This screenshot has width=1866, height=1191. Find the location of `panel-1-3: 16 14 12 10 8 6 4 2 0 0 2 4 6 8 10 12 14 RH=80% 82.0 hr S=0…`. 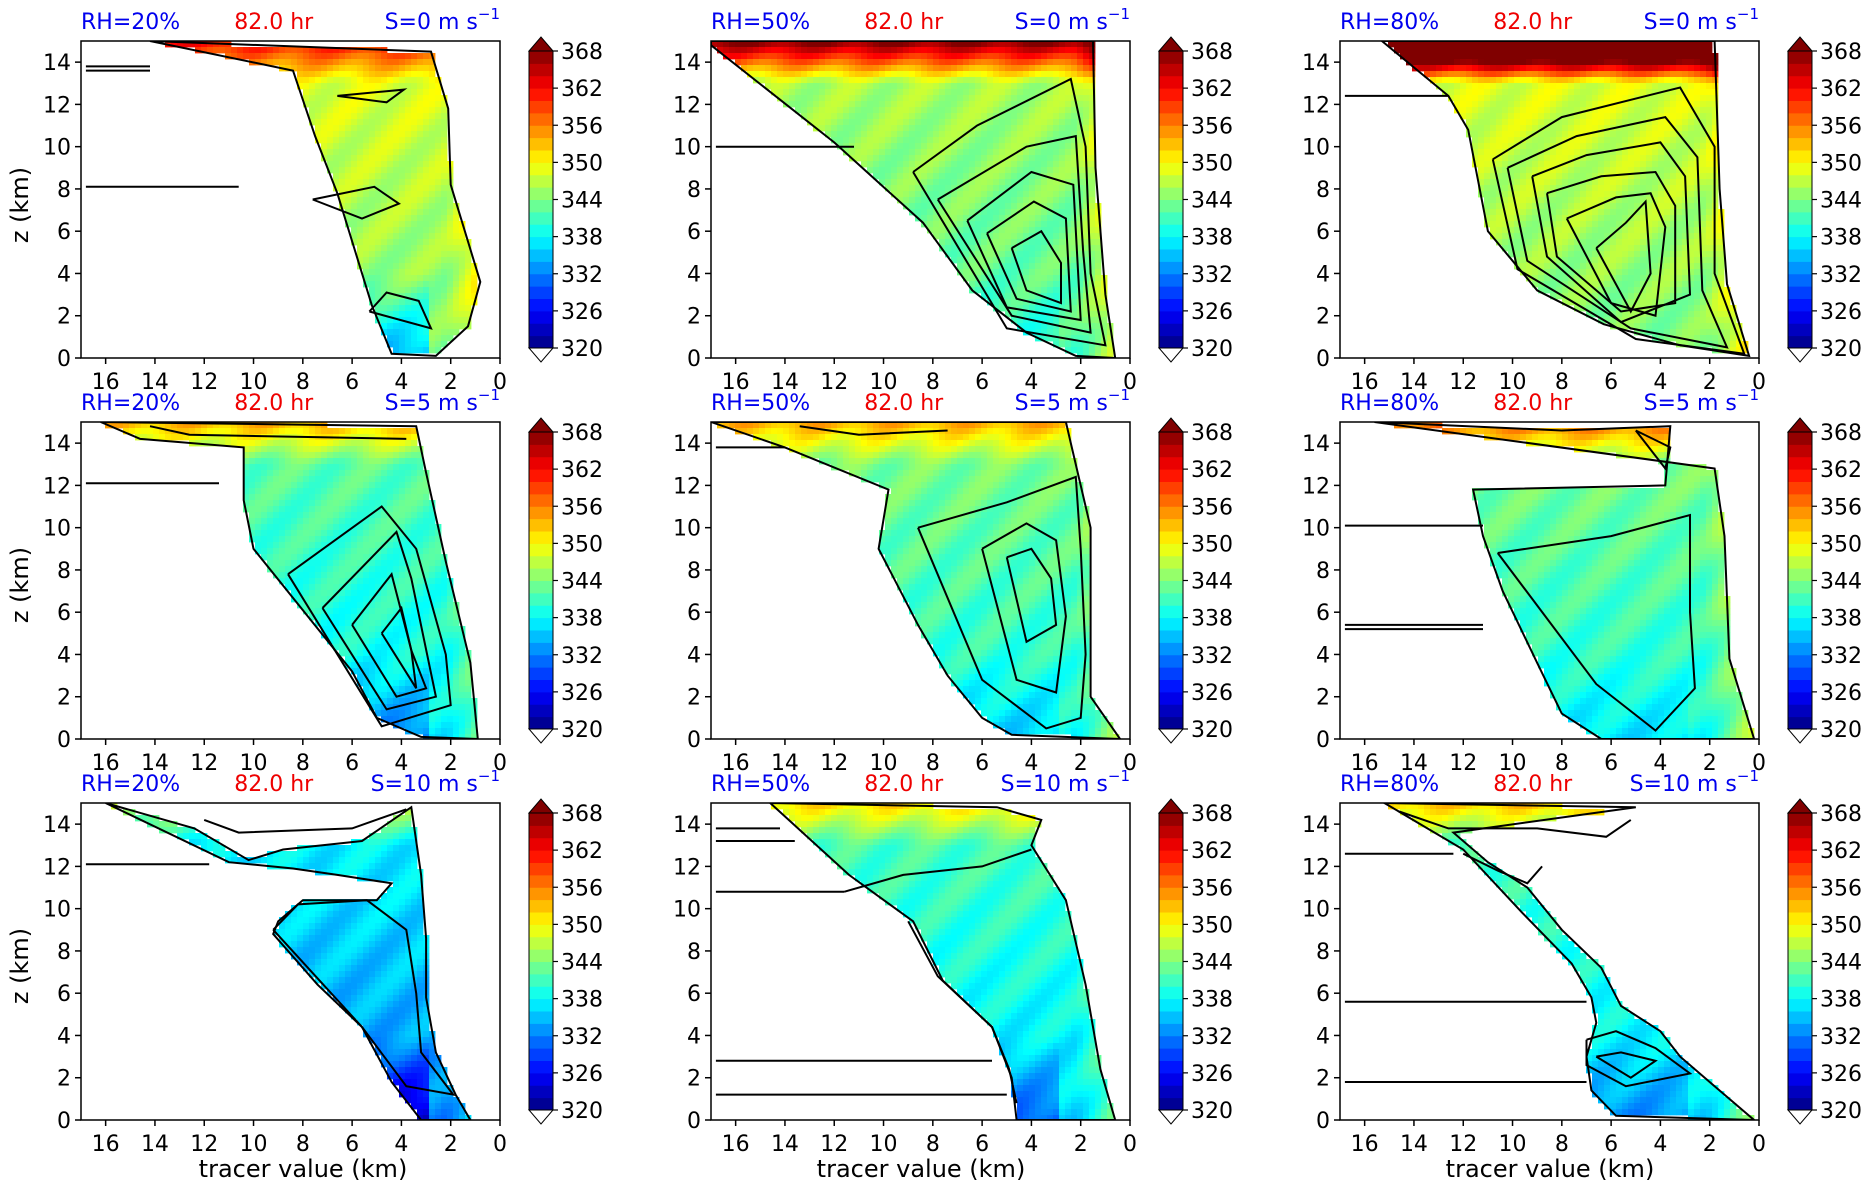

panel-1-3: 16 14 12 10 8 6 4 2 0 0 2 4 6 8 10 12 14 RH=80% 82.0 hr S=0… is located at coordinates (1582, 200).